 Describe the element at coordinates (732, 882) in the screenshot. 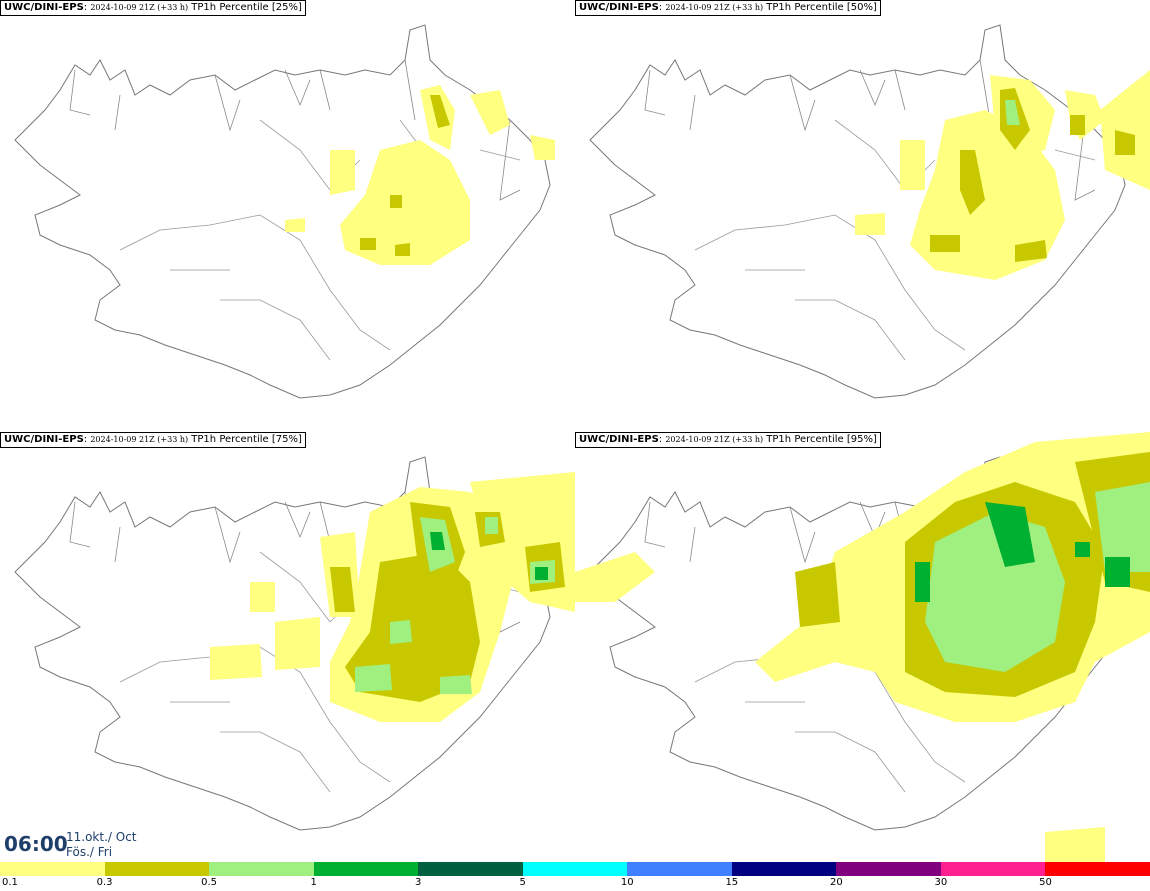

I see `colorbar-tick-label: 15` at that location.